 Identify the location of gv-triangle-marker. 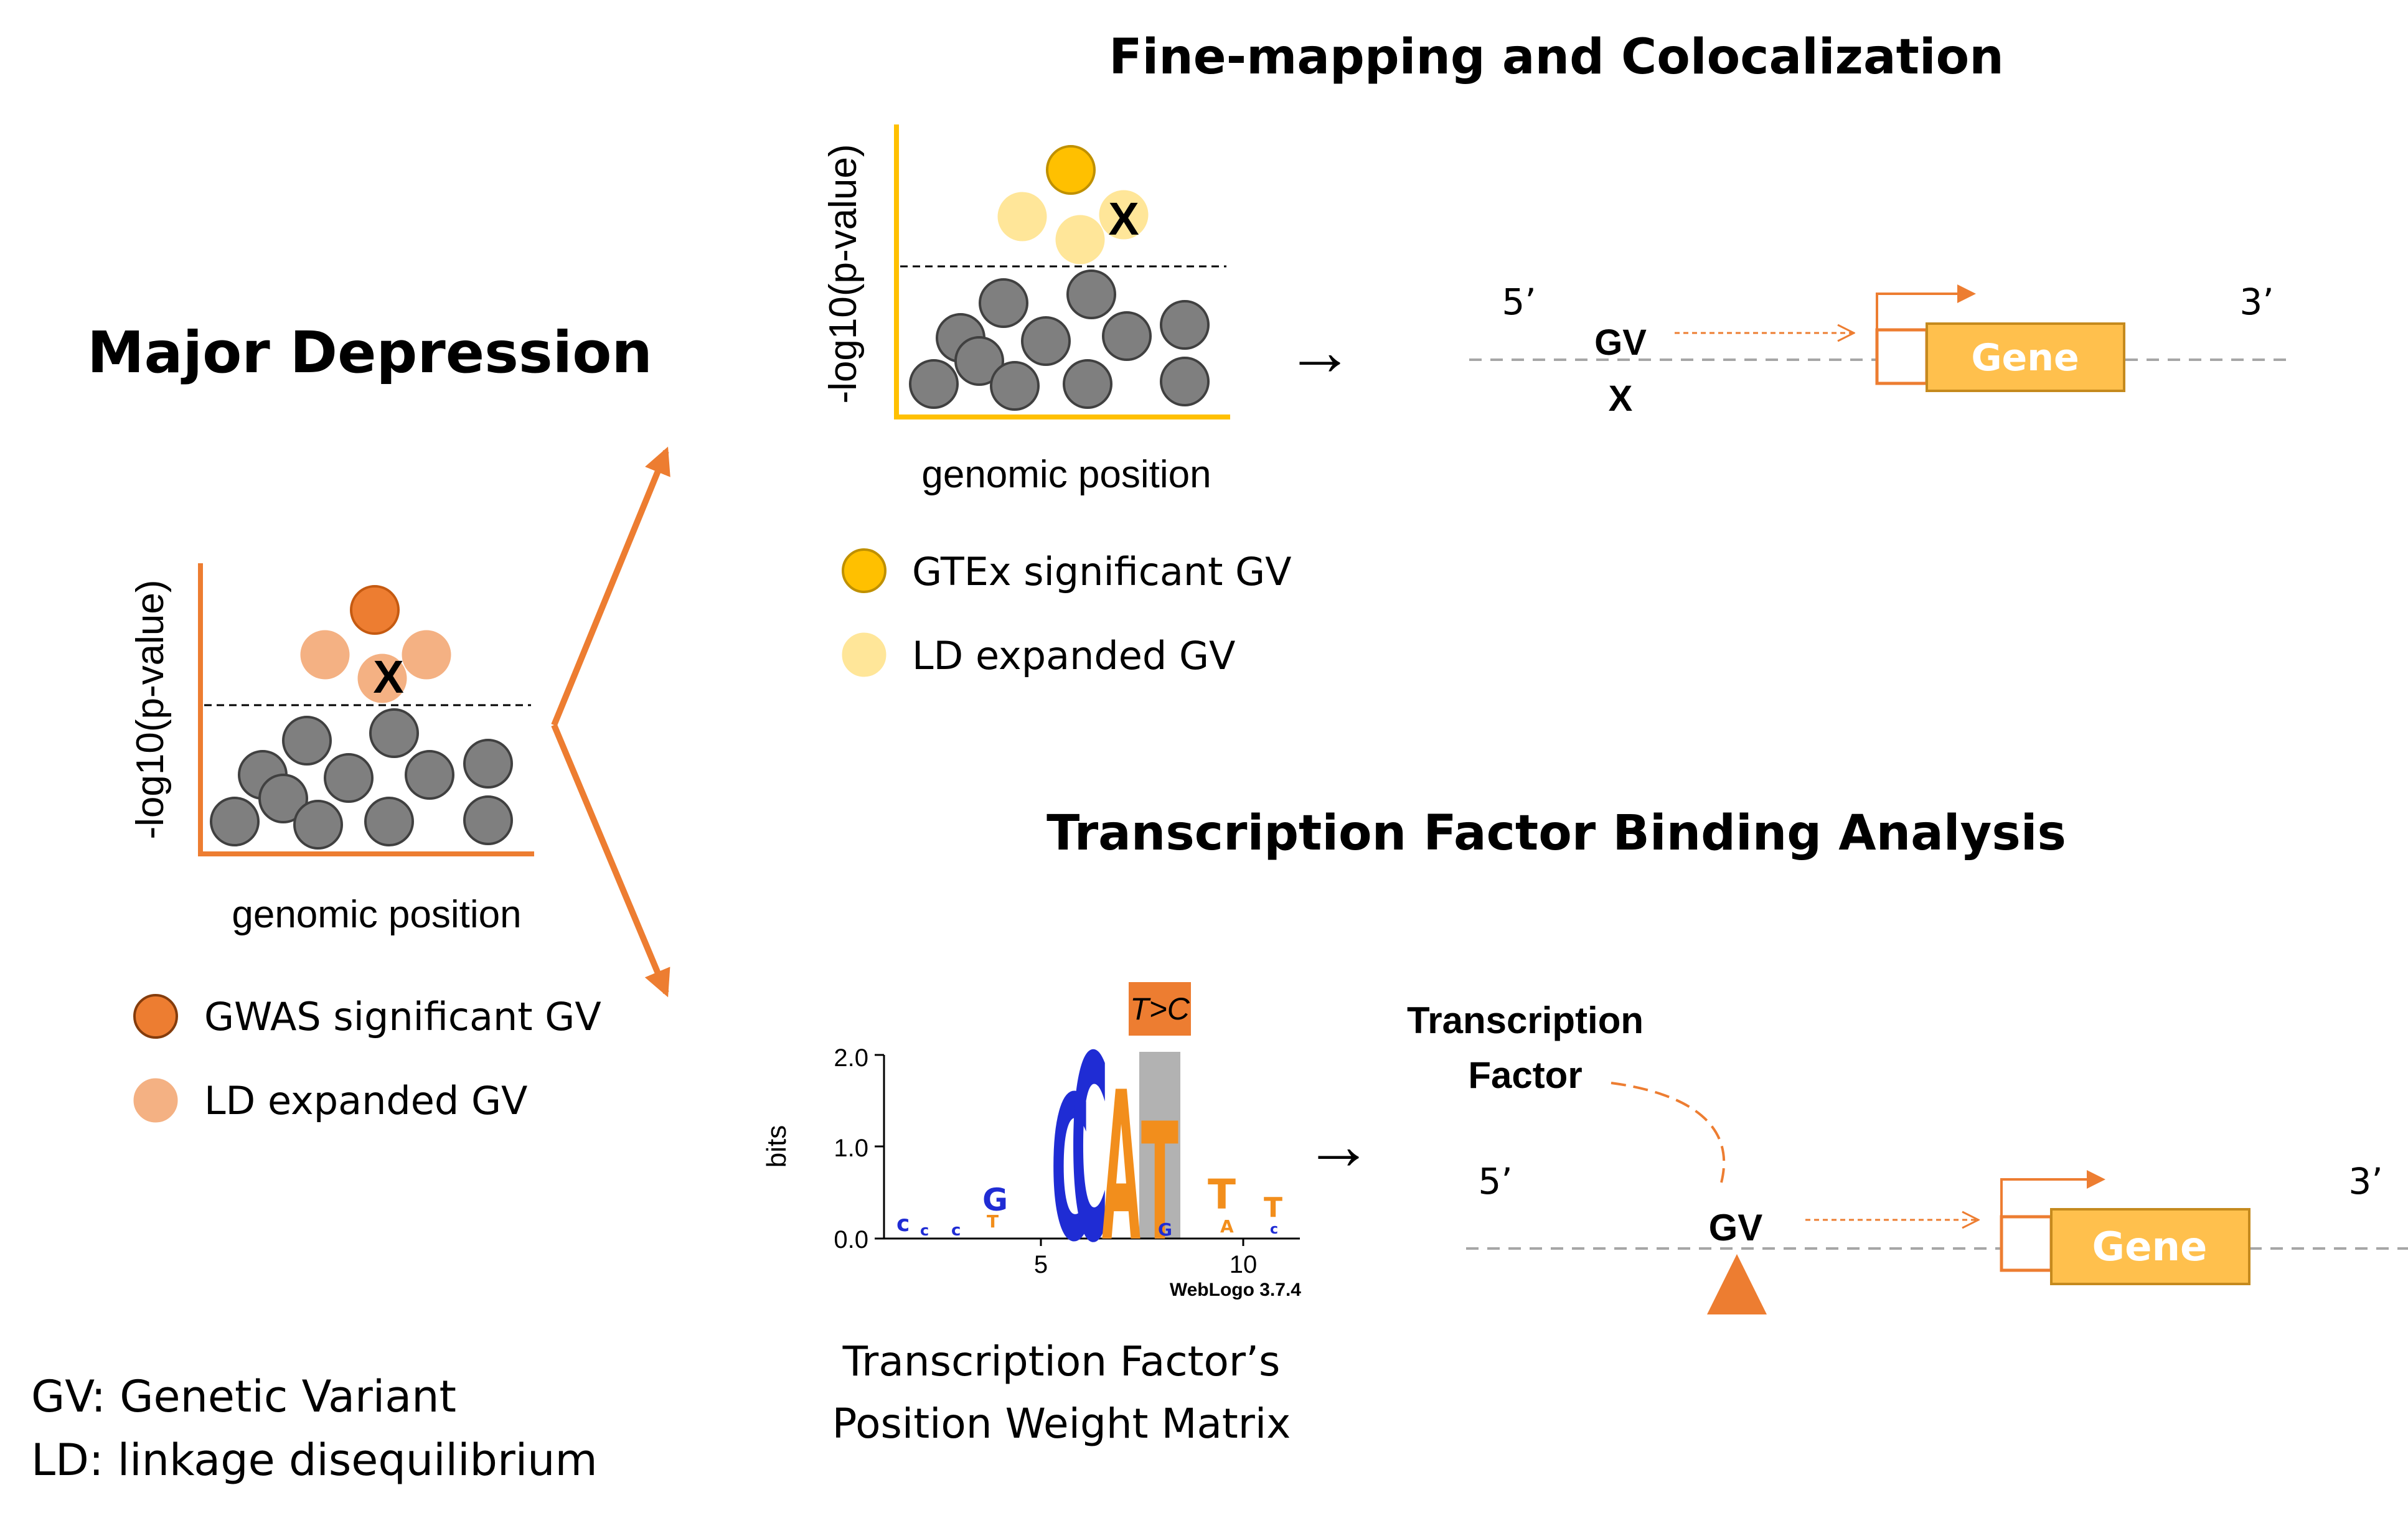
(1737, 1284).